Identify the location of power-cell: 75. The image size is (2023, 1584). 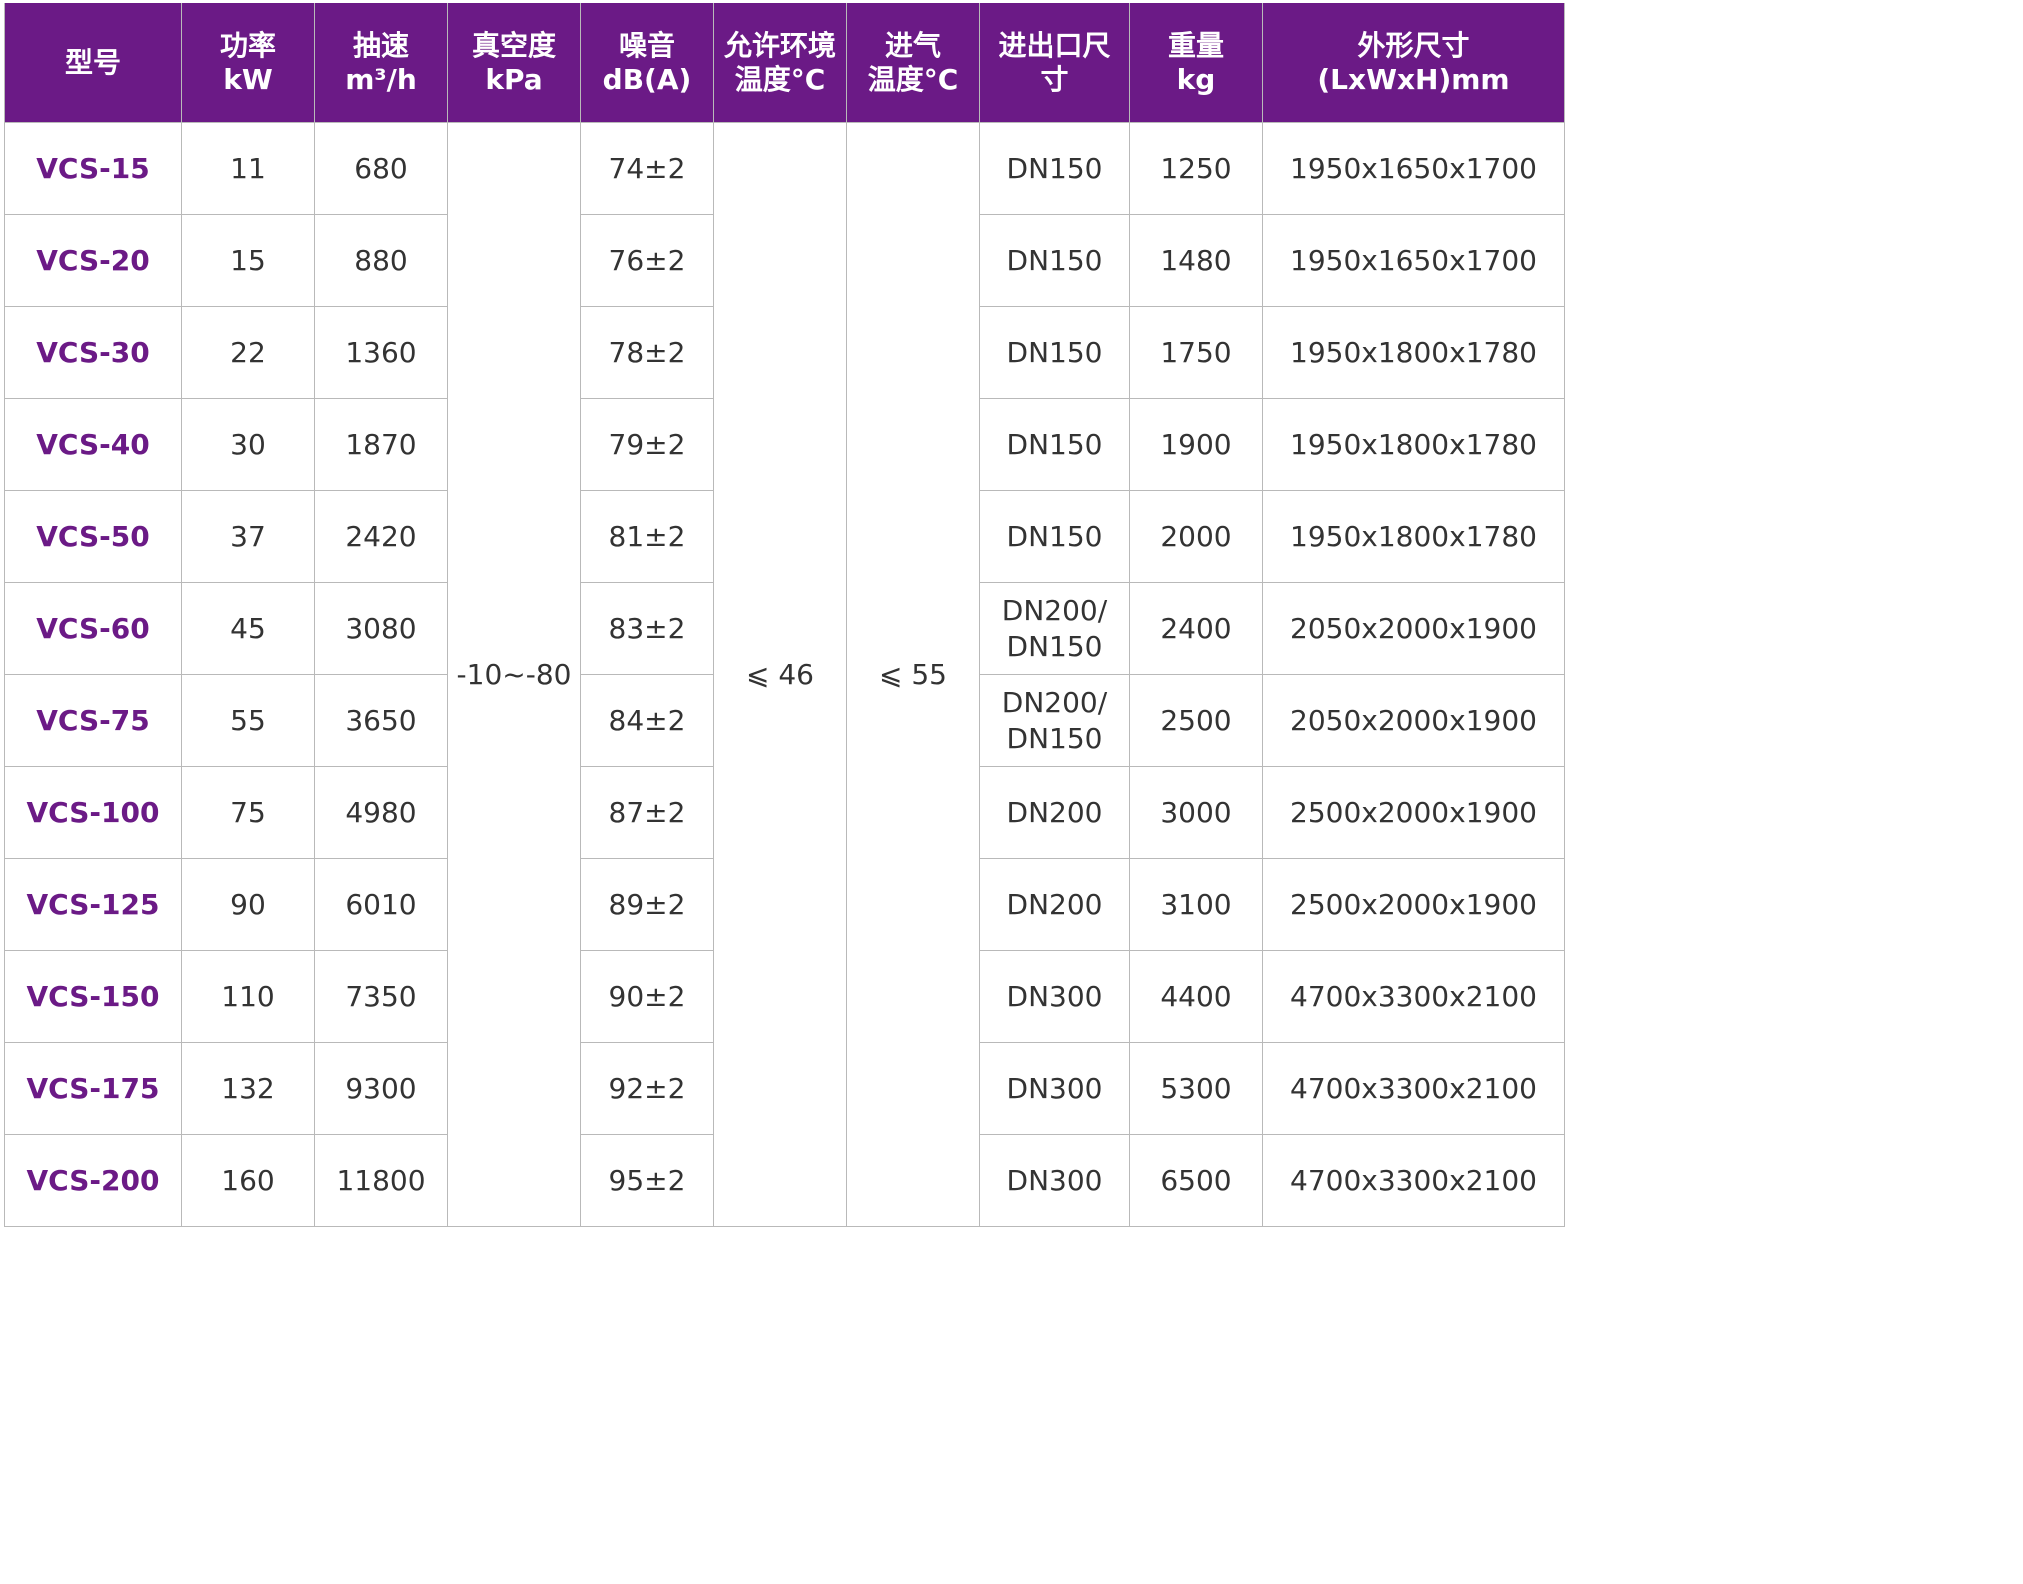
(248, 812).